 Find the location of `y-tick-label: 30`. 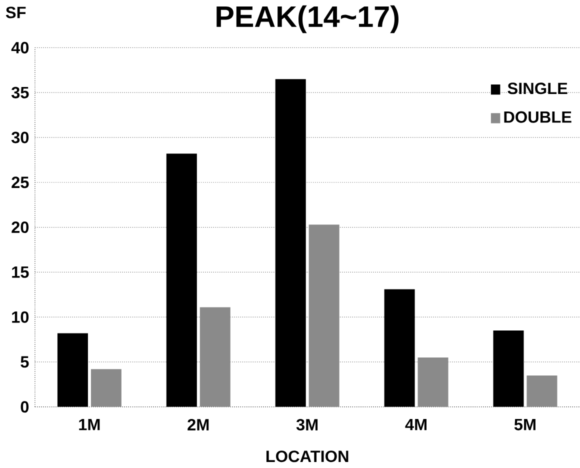

y-tick-label: 30 is located at coordinates (20, 138).